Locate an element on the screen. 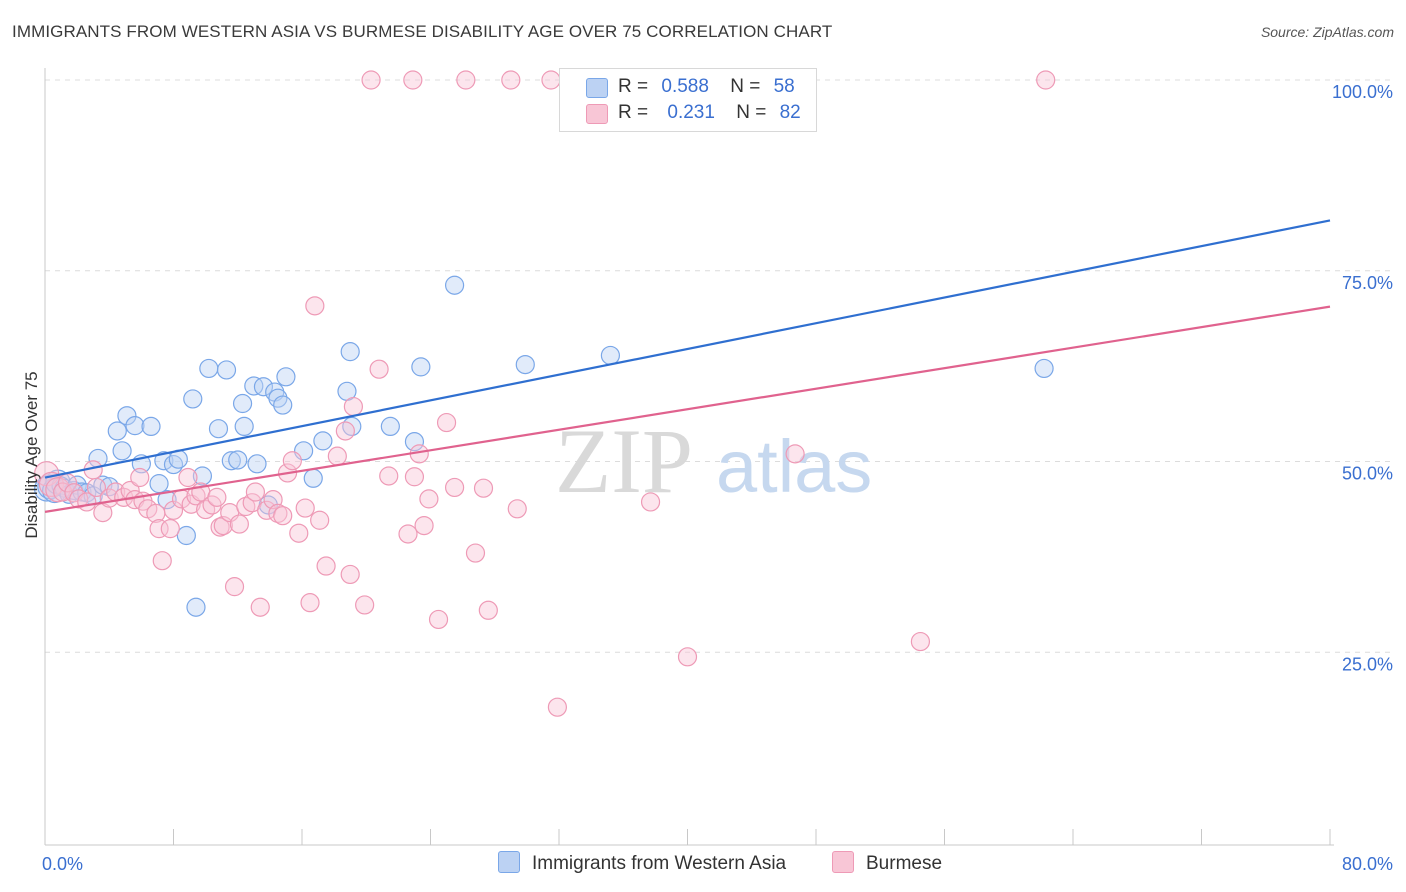 The width and height of the screenshot is (1406, 892). x-tick-label: 0.0% is located at coordinates (62, 864).